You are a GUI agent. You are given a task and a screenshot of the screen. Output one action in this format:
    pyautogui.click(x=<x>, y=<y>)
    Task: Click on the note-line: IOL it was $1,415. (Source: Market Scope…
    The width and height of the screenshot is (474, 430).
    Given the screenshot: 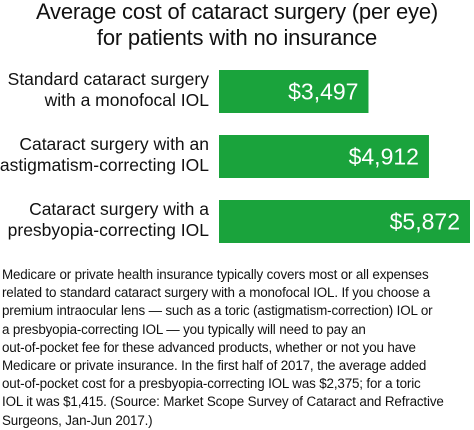 What is the action you would take?
    pyautogui.click(x=223, y=402)
    